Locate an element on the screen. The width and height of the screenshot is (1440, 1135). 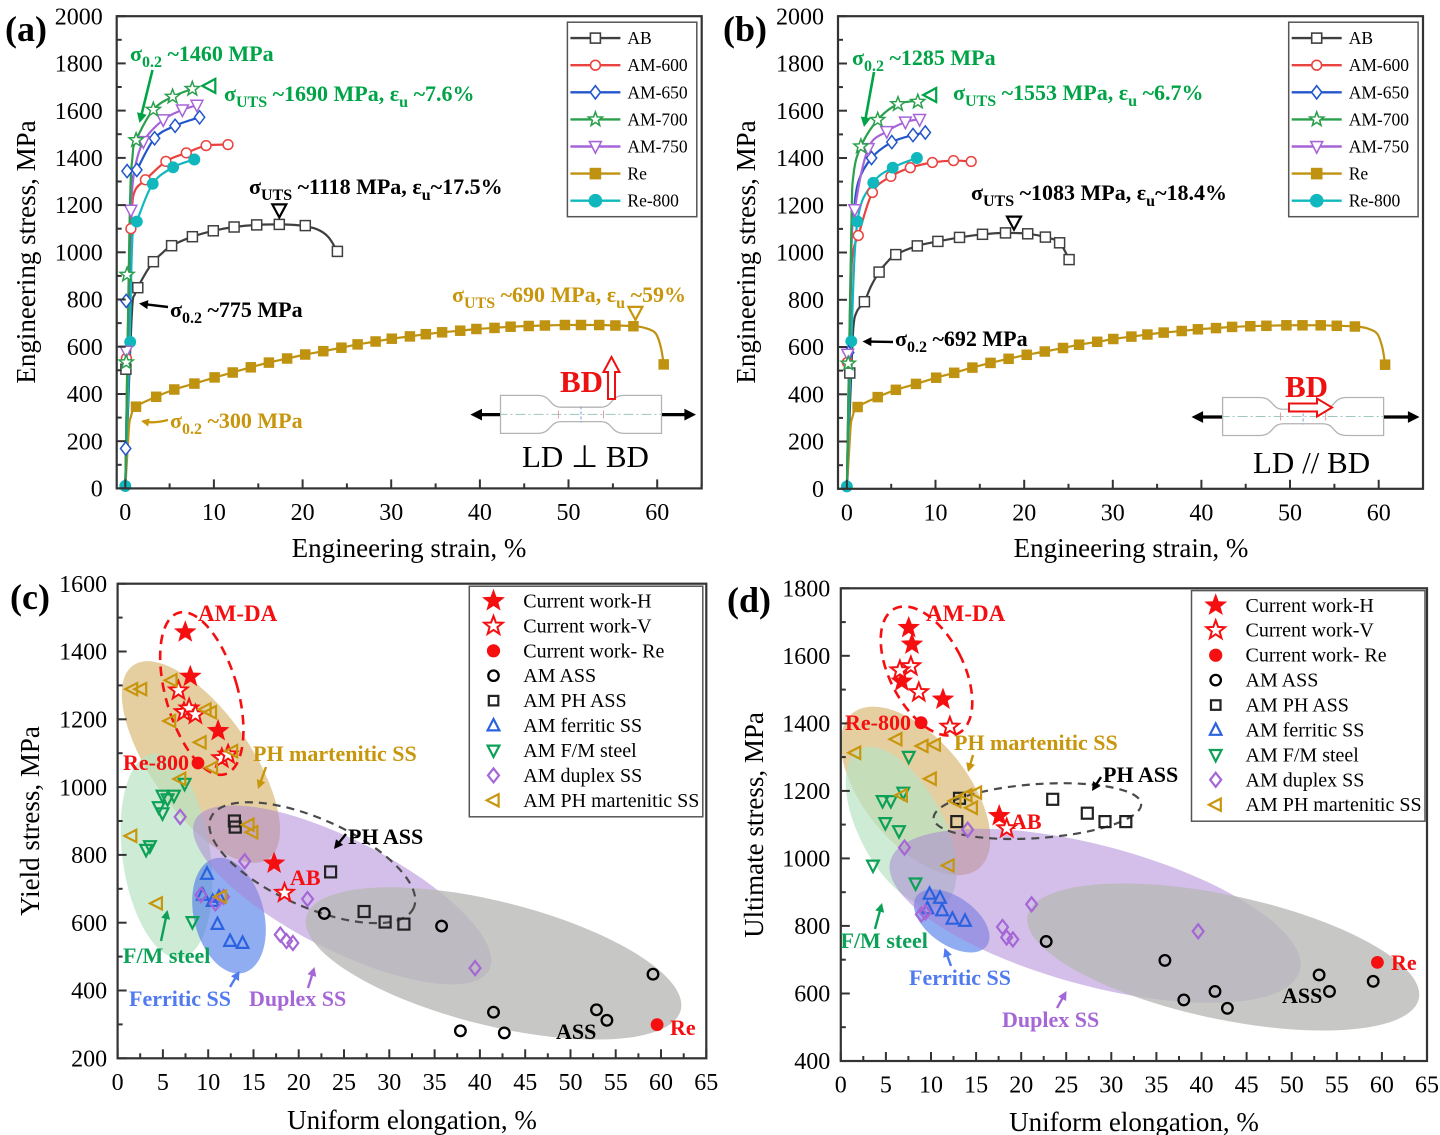
svg-text: Yield stress, MPa is located at coordinates (30, 821).